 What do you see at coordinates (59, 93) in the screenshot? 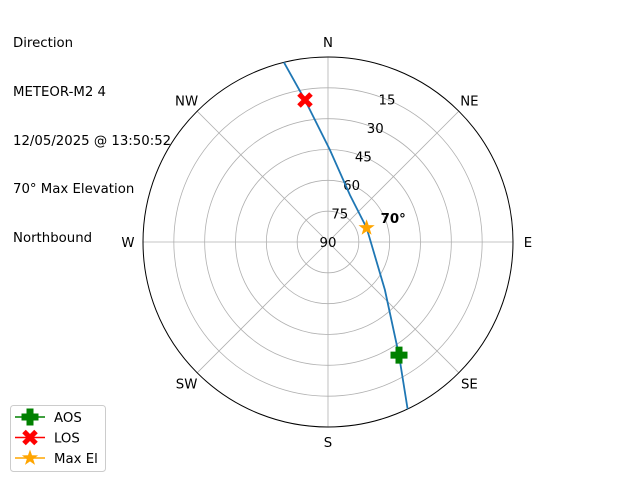
I see `title-line: METEOR-M2 4` at bounding box center [59, 93].